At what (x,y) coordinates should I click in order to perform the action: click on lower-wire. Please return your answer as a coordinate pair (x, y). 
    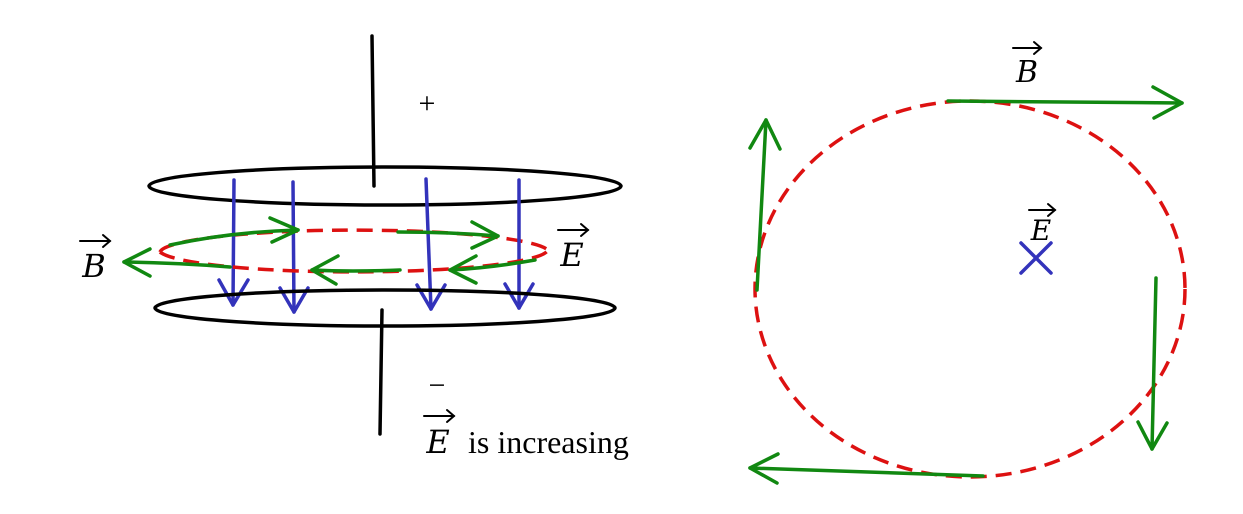
    Looking at the image, I should click on (381, 372).